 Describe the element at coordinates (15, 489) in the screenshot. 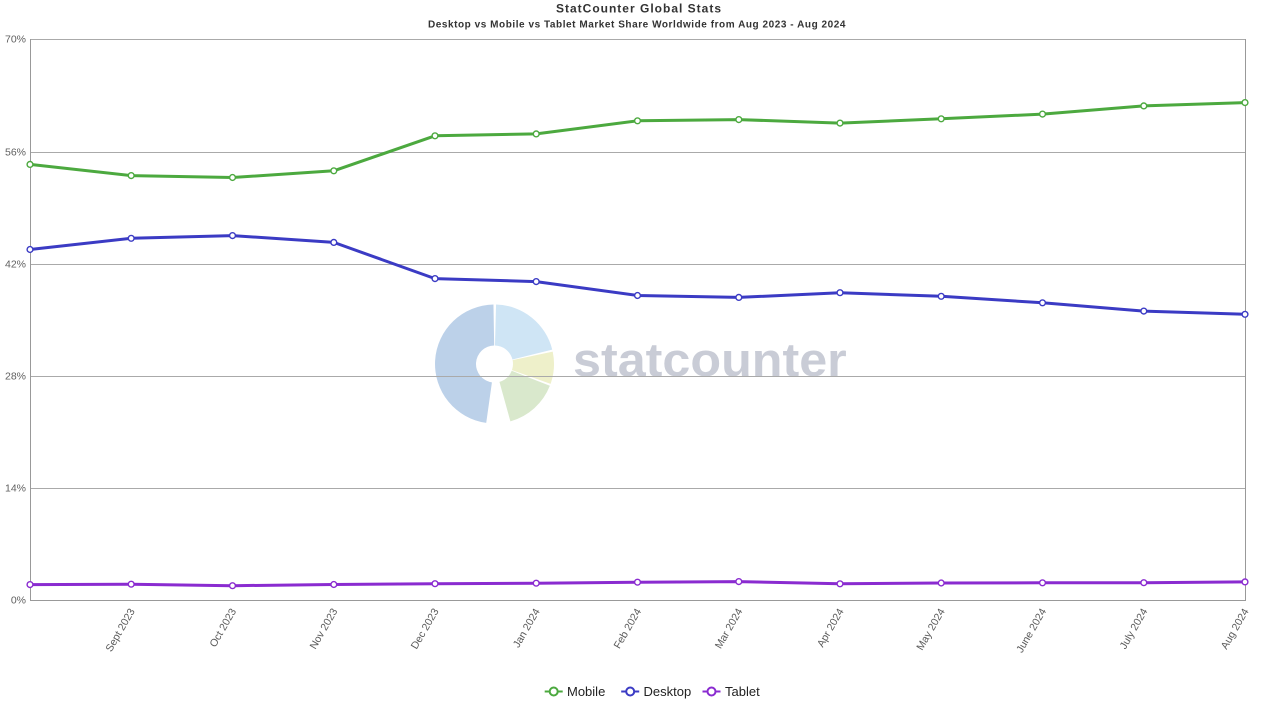

I see `svg-text: 14%` at that location.